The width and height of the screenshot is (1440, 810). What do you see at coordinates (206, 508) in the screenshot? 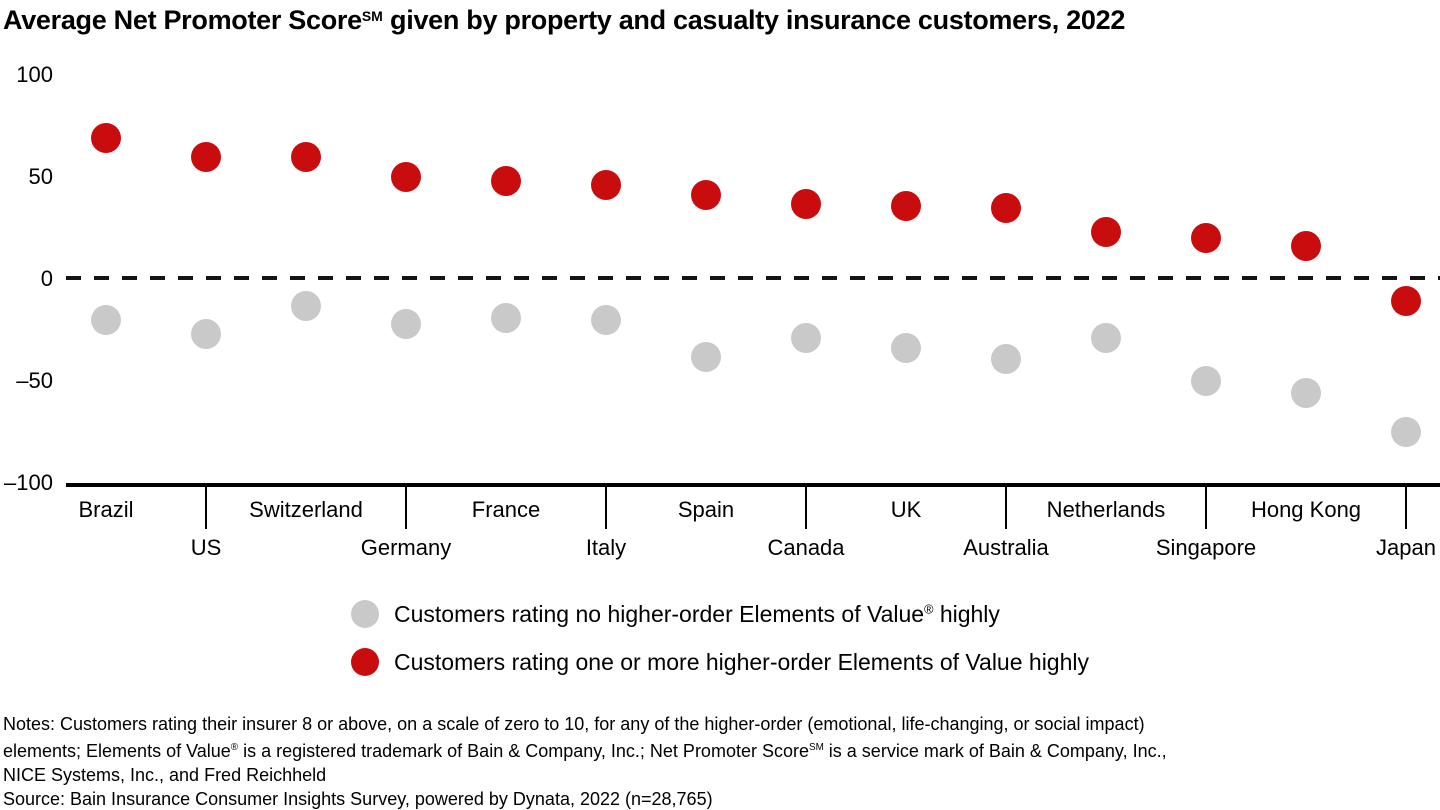
I see `x-axis-tick-us` at bounding box center [206, 508].